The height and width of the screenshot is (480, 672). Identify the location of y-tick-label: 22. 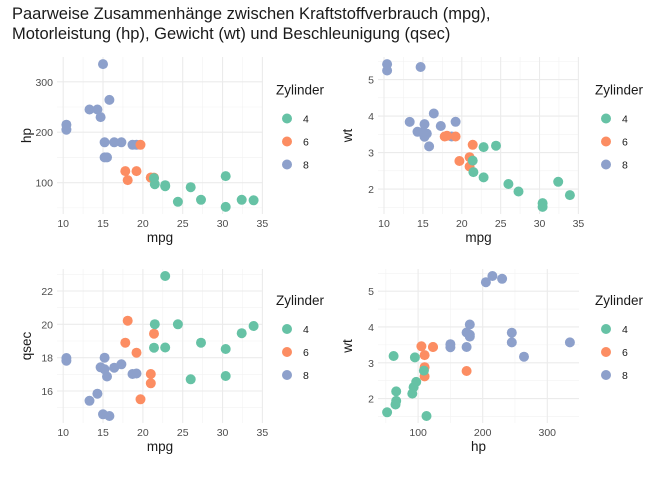
(47, 292).